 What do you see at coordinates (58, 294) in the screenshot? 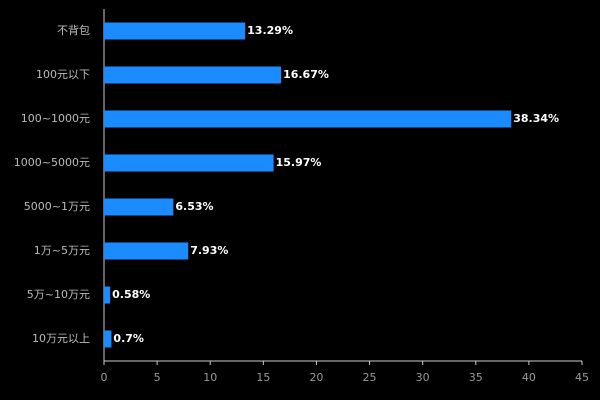
I see `y-tick-label: 5万~10万元` at bounding box center [58, 294].